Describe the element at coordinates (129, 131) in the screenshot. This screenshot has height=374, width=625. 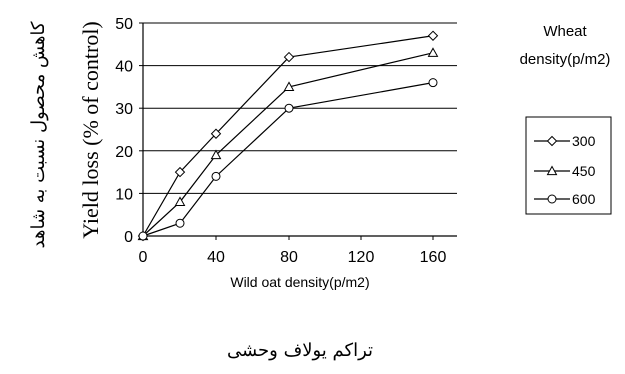
I see `y-tick-labels: 0 10 20 30 40 50` at that location.